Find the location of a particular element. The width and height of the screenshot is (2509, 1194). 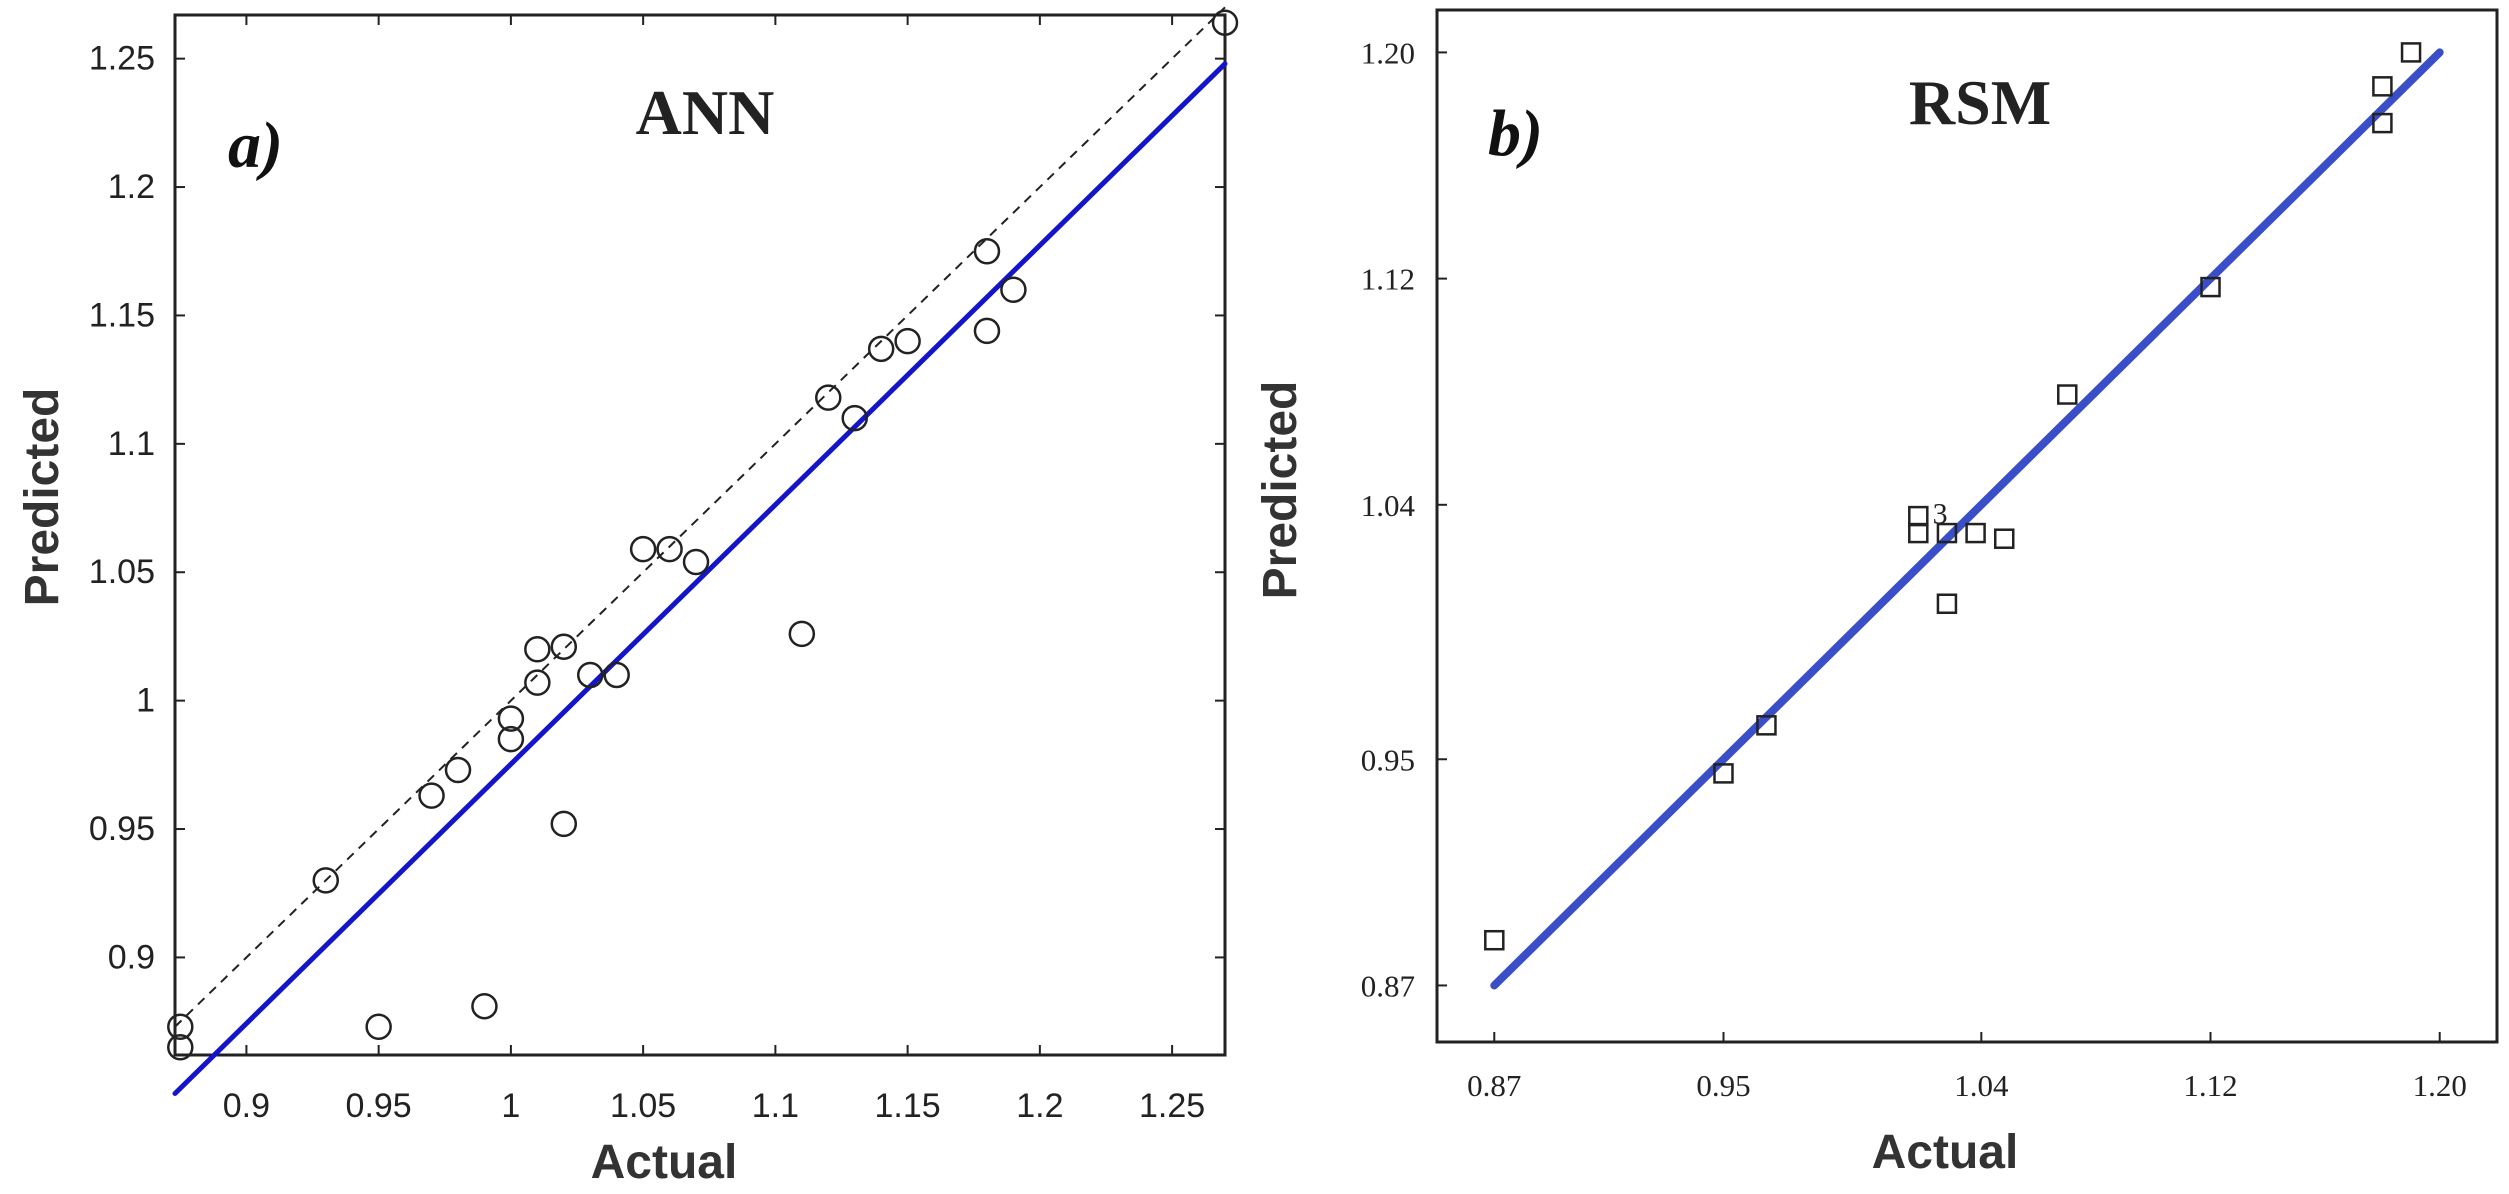

ann-y-tick-label: 0.95 is located at coordinates (122, 829).